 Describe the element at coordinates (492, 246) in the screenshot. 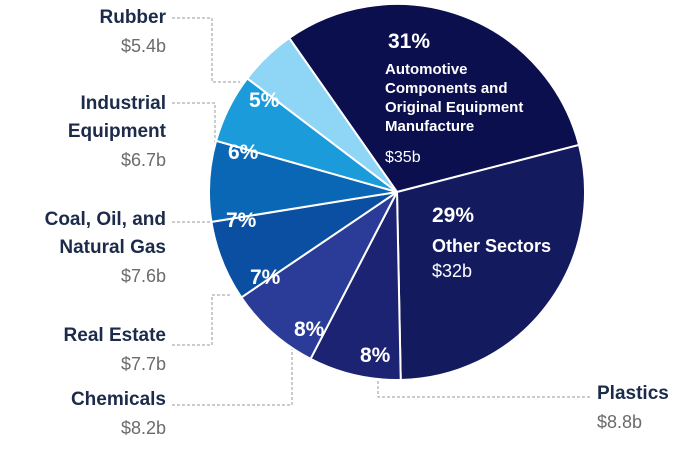

I see `slice-name: Other Sectors` at that location.